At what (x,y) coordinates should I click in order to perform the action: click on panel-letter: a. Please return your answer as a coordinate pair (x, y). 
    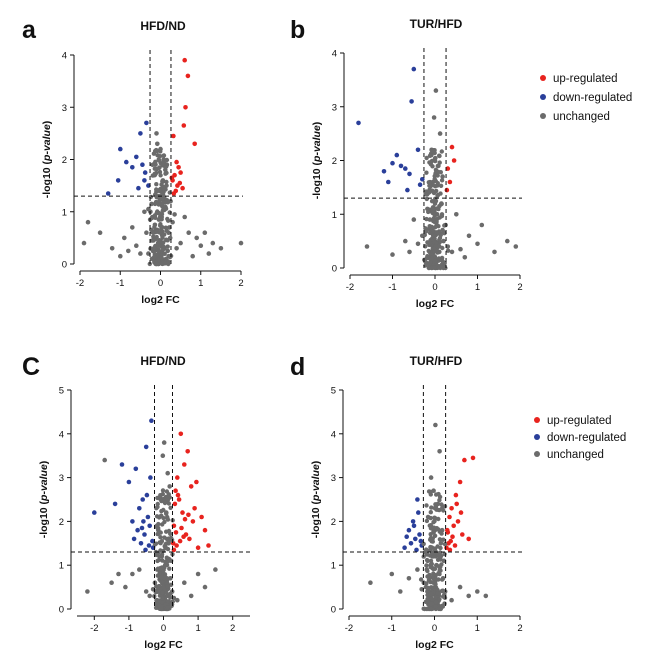
    Looking at the image, I should click on (29, 30).